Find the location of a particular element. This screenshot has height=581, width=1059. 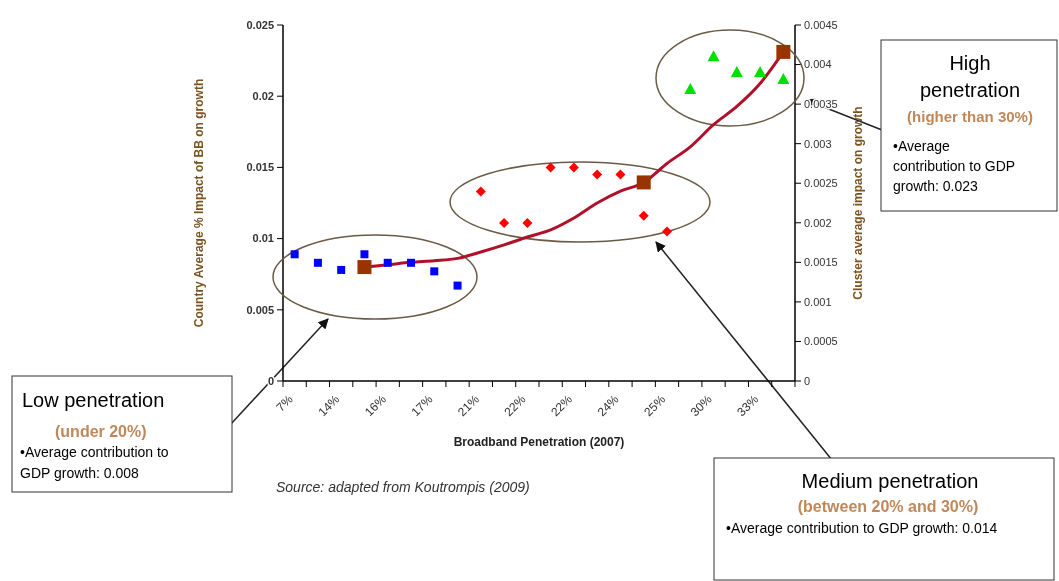

x-tick-label: 17% is located at coordinates (422, 405).